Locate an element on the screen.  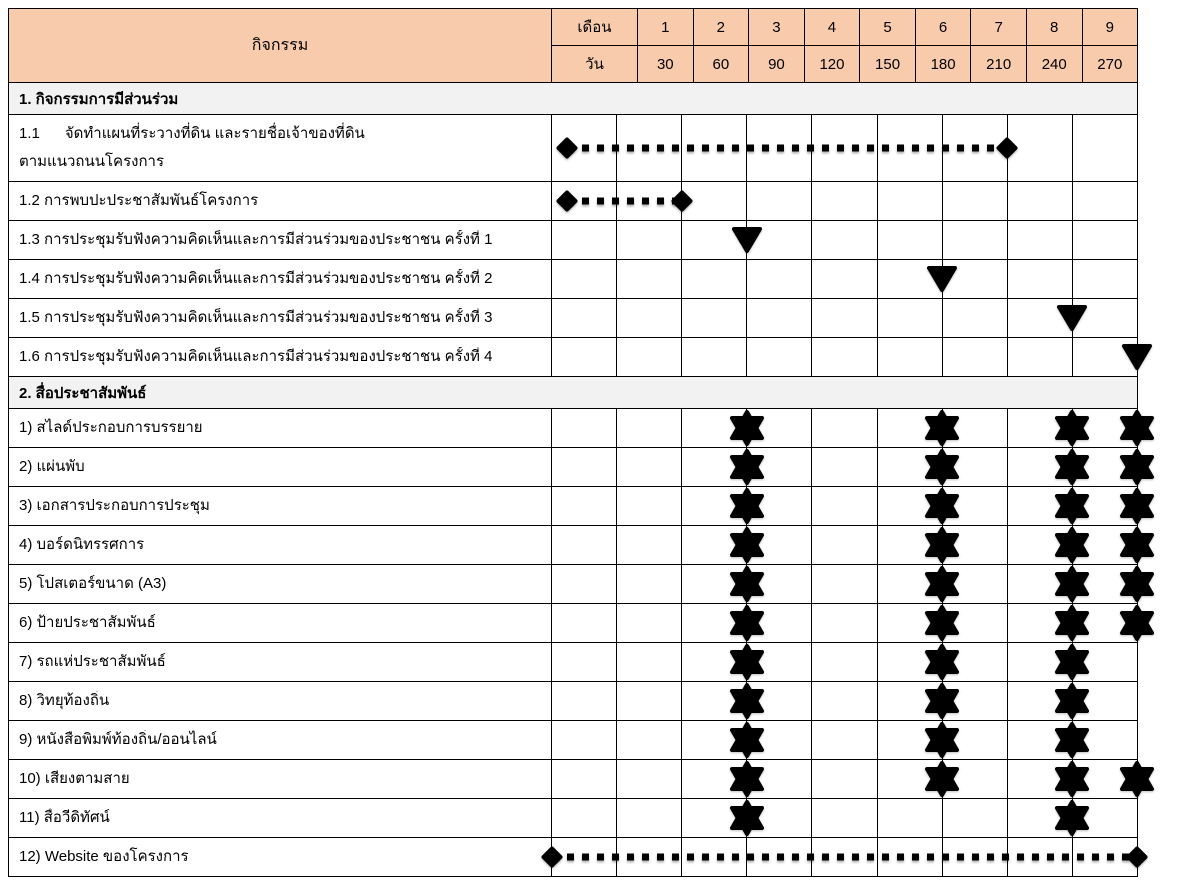
day-cells: 30 60 90 120 150 180 210 240 270 is located at coordinates (887, 64).